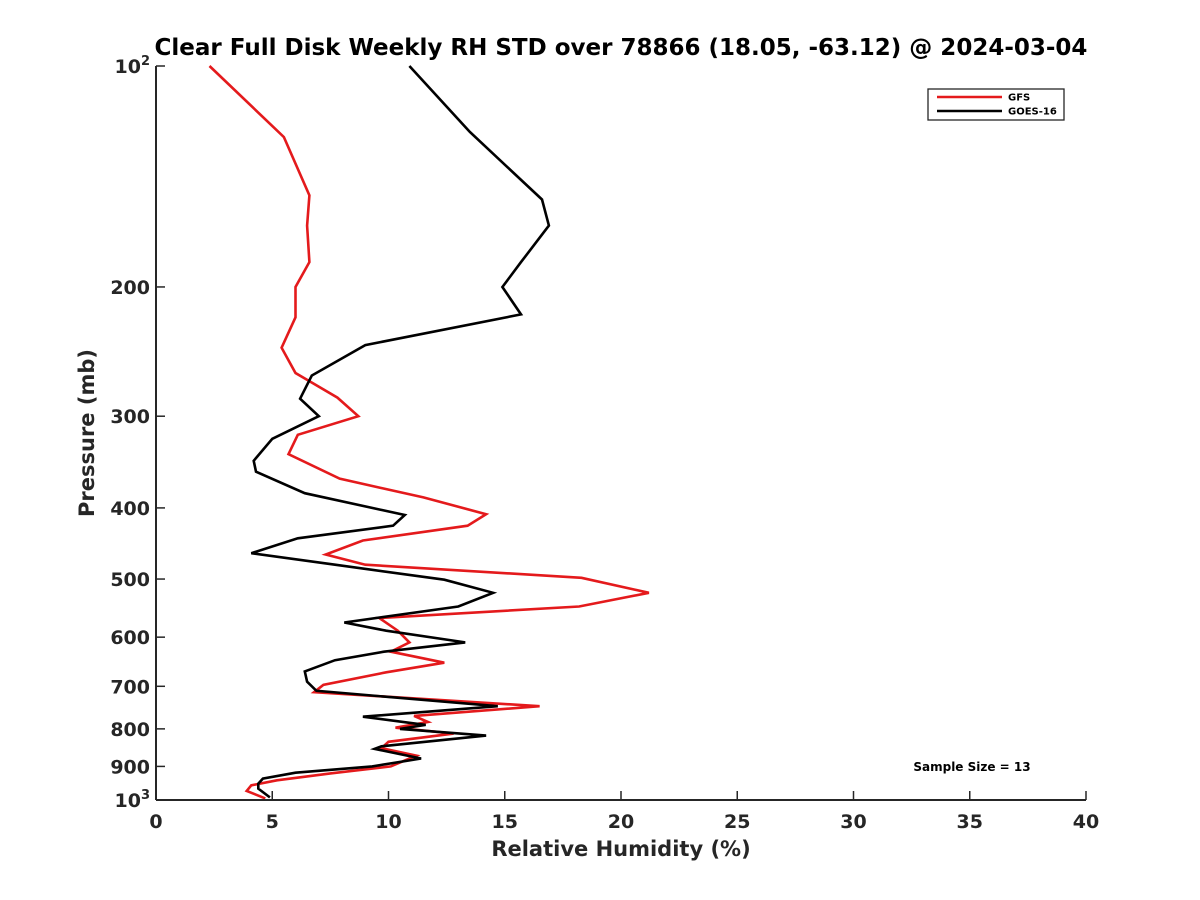 This screenshot has height=900, width=1200. I want to click on legend-box, so click(996, 104).